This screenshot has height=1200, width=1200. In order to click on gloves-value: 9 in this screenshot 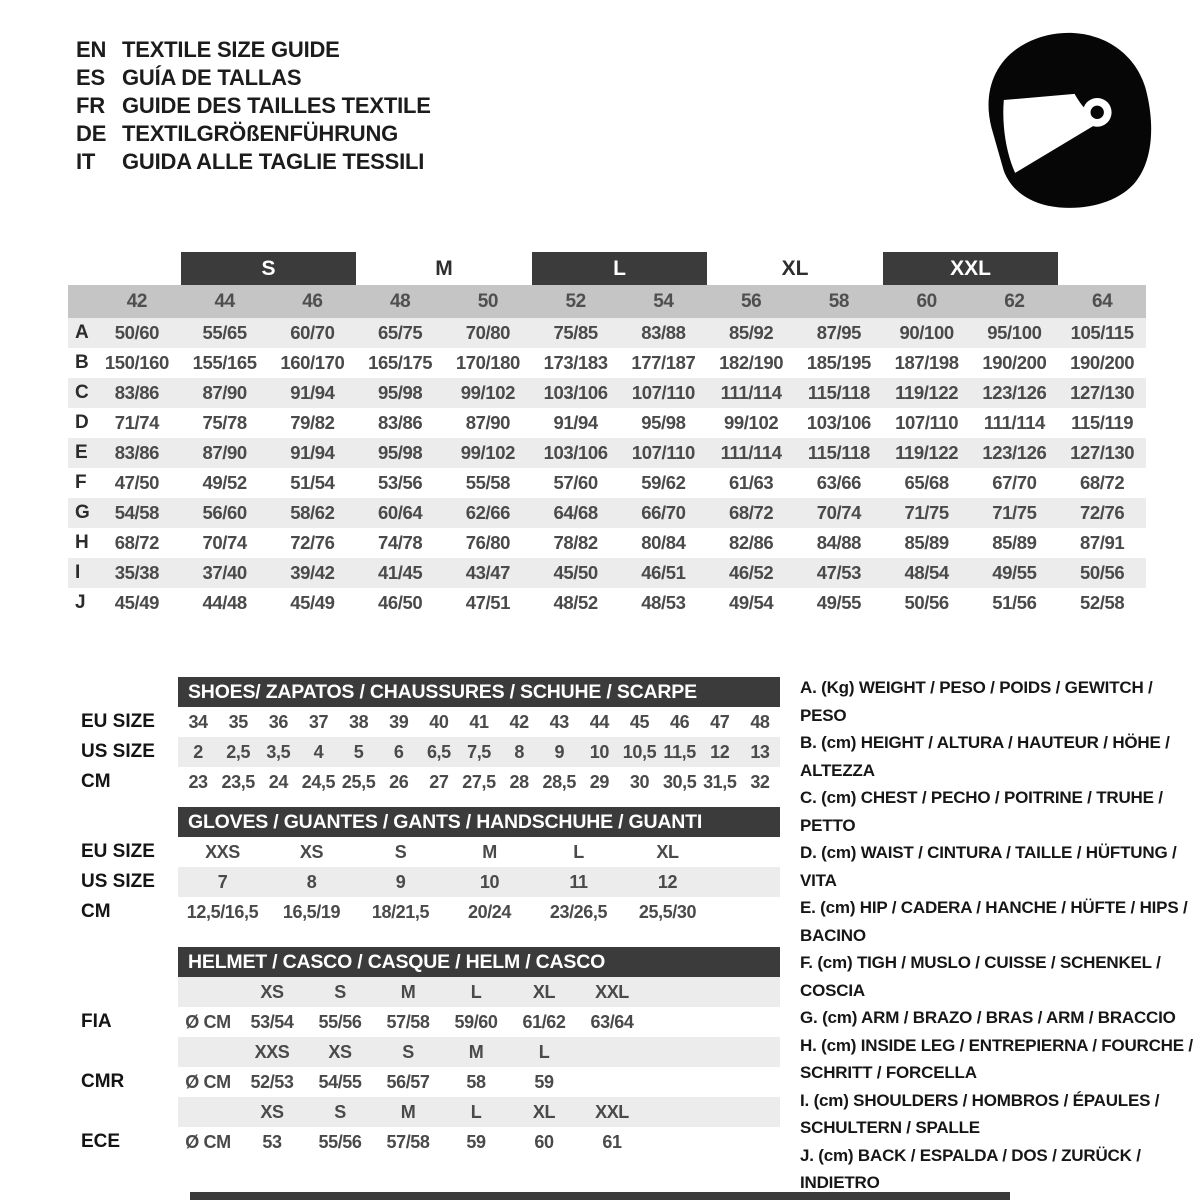, I will do `click(400, 881)`.